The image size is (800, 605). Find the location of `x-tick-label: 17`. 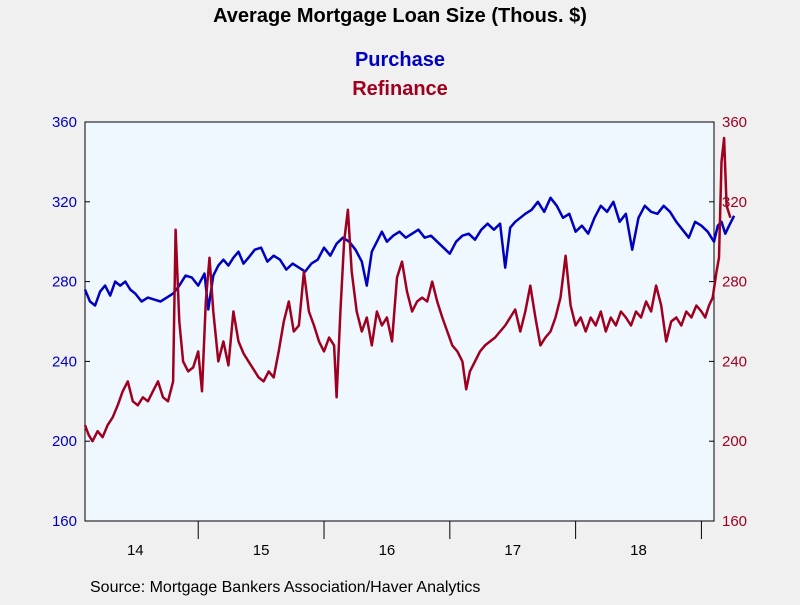

x-tick-label: 17 is located at coordinates (512, 550).